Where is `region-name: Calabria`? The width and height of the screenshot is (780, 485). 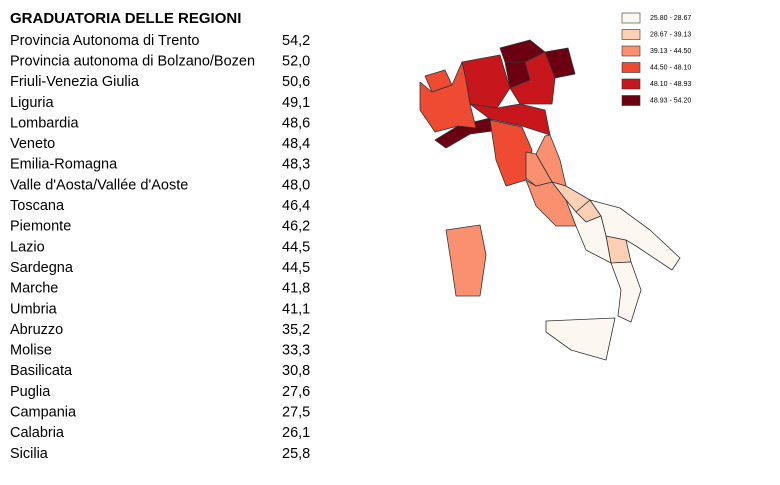 region-name: Calabria is located at coordinates (37, 433).